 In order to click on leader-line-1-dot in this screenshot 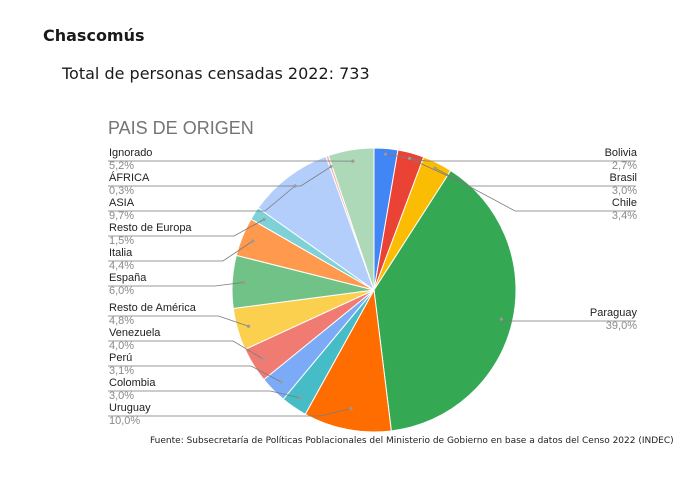, I will do `click(409, 158)`.